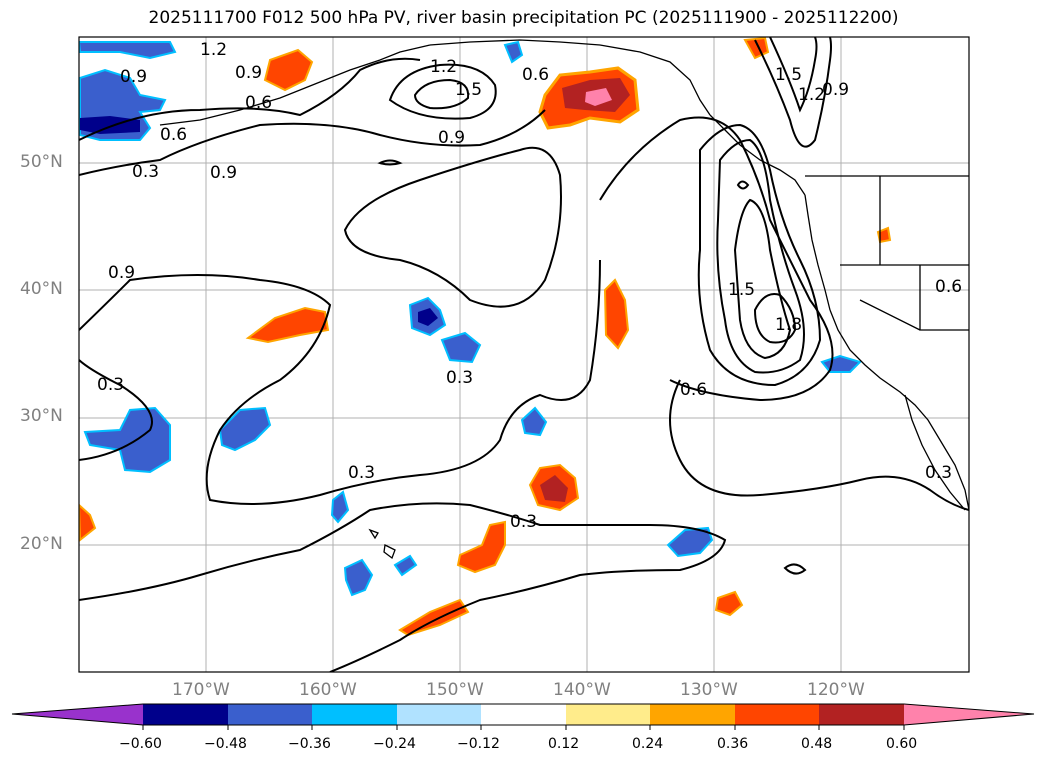  Describe the element at coordinates (128, 50) in the screenshot. I see `precip-patch-neg-nw` at that location.